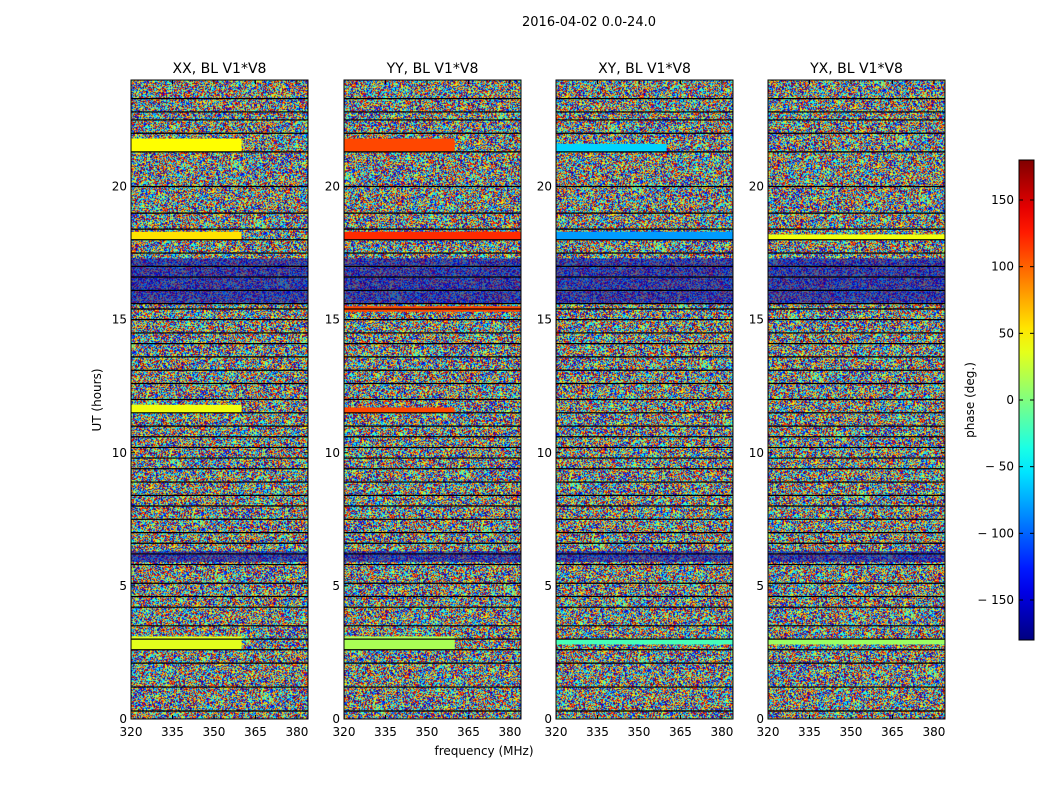  I want to click on colorbar-label: phase (deg.), so click(970, 400).